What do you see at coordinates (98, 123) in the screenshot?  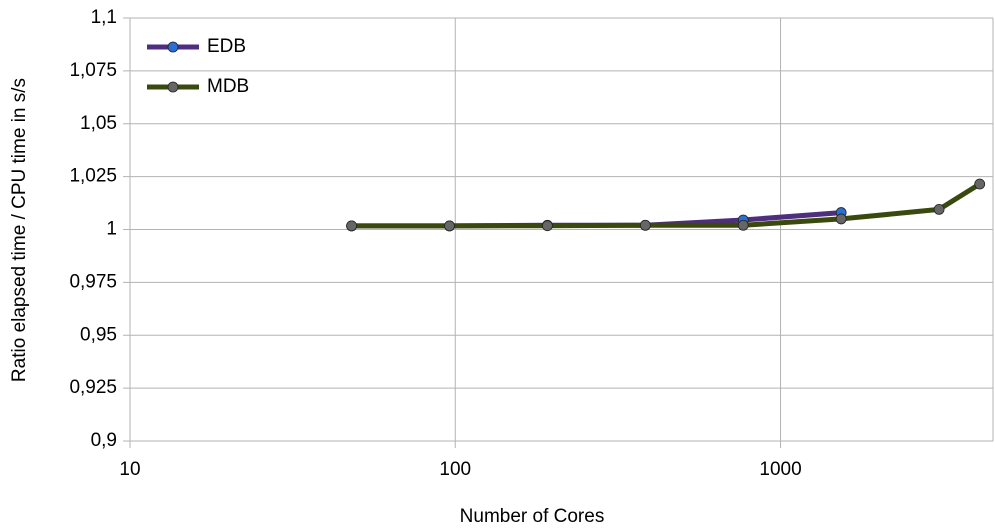 I see `y-tick-label: 1,05` at bounding box center [98, 123].